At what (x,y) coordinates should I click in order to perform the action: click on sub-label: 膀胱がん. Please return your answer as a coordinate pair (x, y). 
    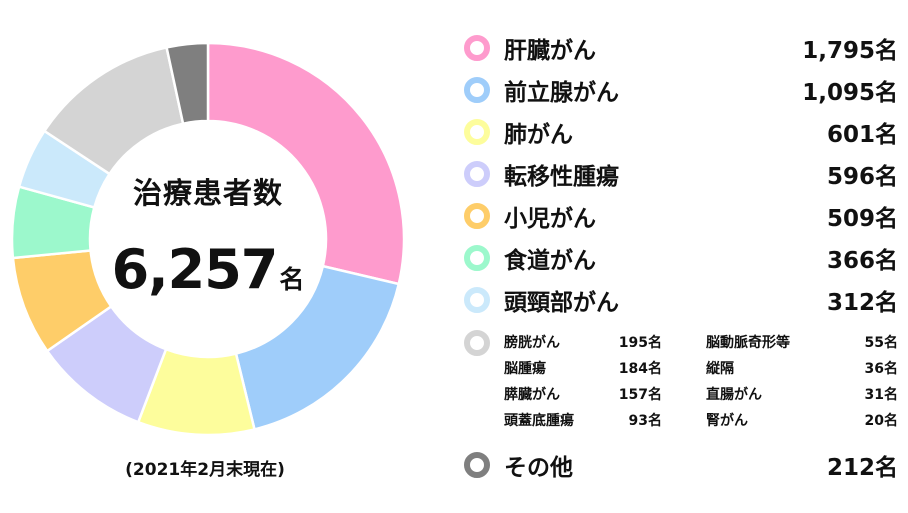
    Looking at the image, I should click on (532, 343).